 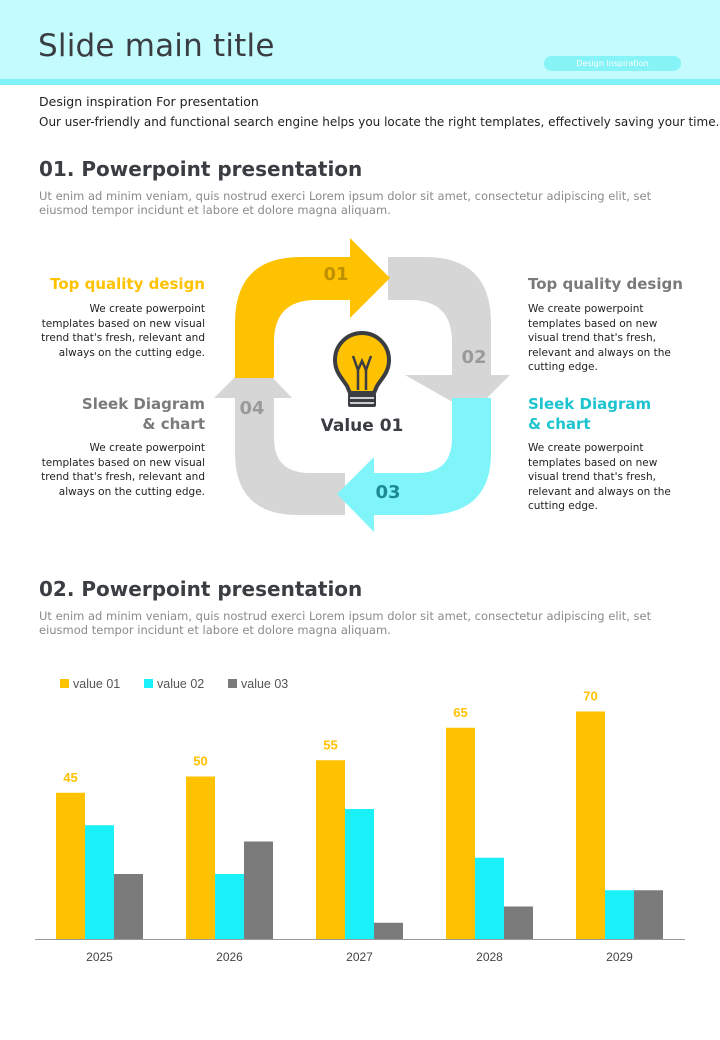 I want to click on bar-2029-series3, so click(x=648, y=914).